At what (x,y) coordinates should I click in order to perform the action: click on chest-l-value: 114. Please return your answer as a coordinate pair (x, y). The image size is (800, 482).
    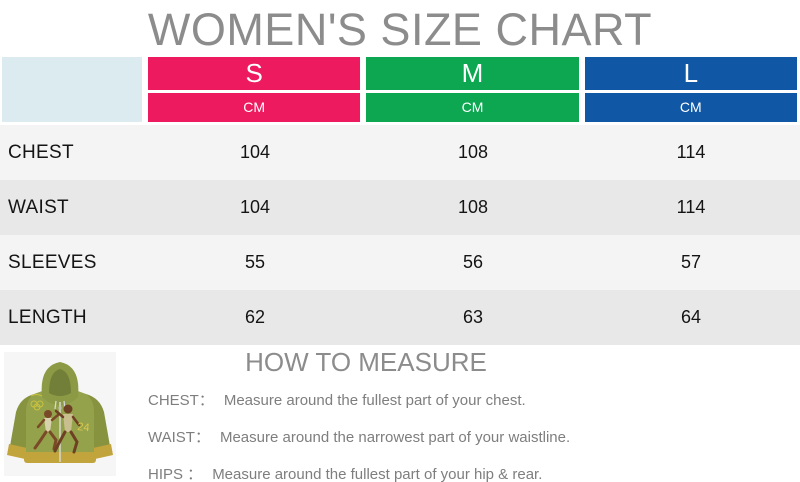
    Looking at the image, I should click on (691, 152).